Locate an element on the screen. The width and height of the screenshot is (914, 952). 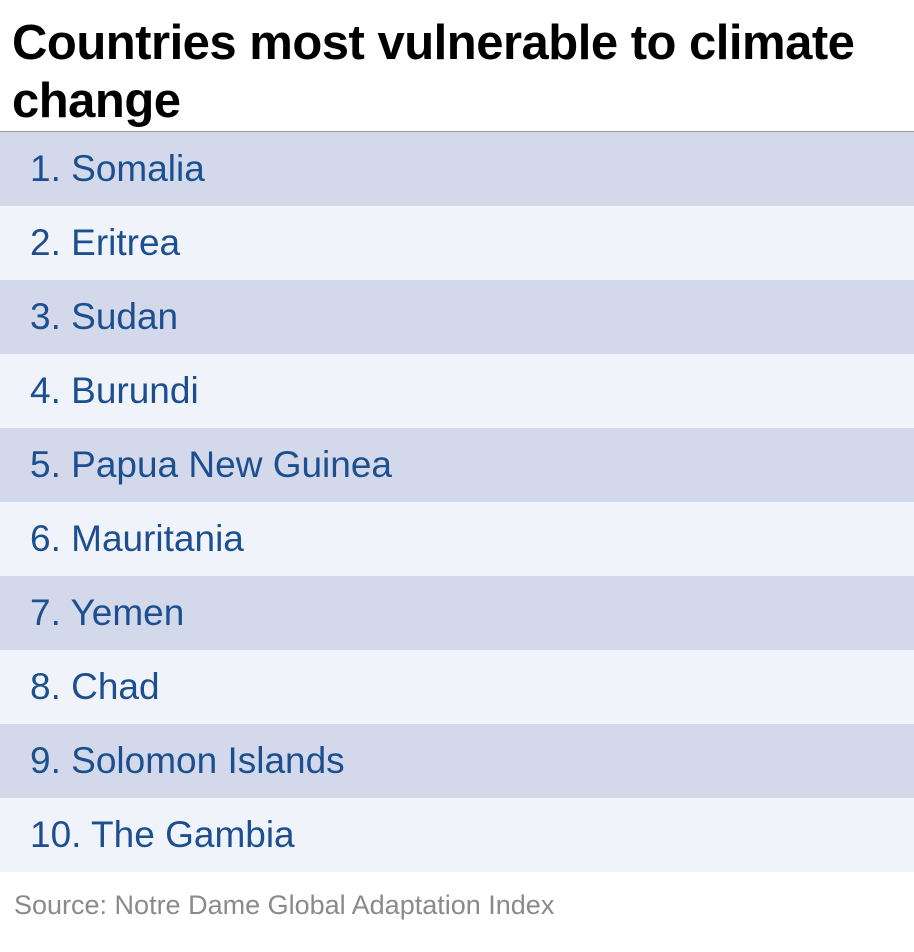
list-row: 6. Mauritania is located at coordinates (457, 539).